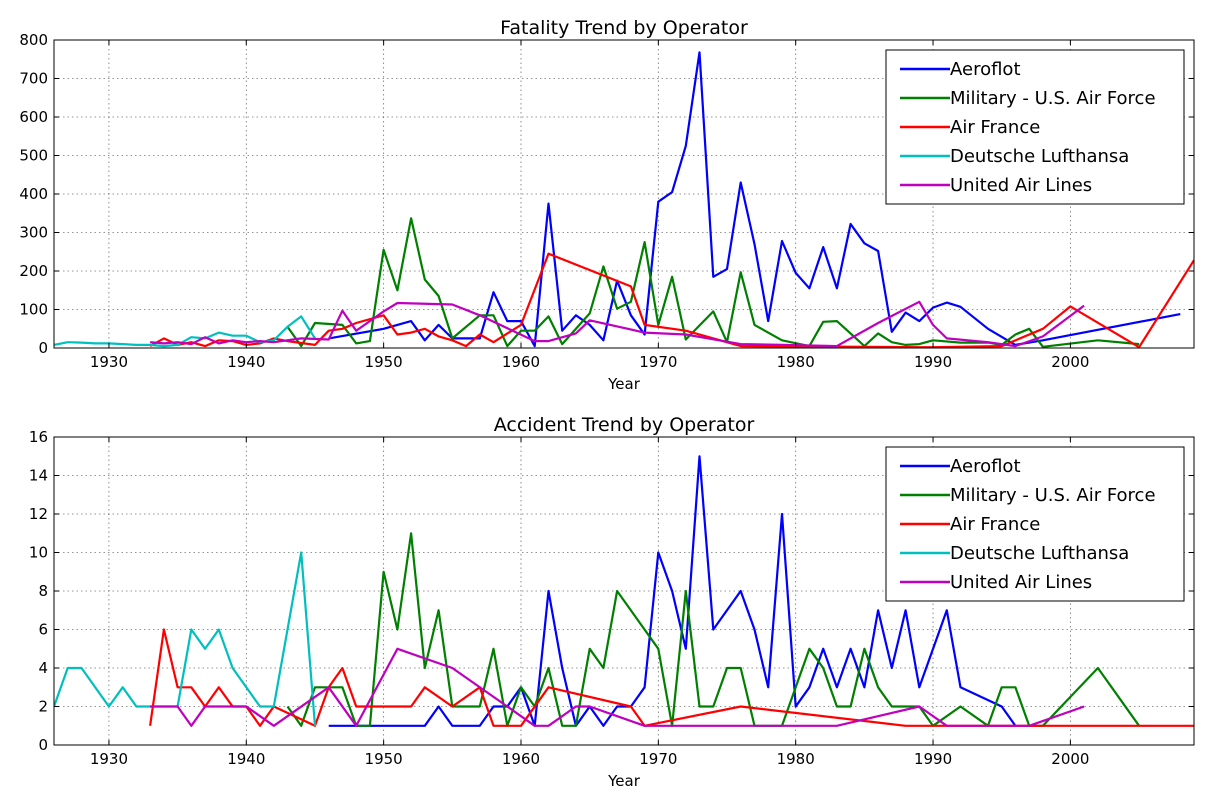 Image resolution: width=1212 pixels, height=812 pixels. What do you see at coordinates (43, 348) in the screenshot?
I see `fatality-ytick-label: 0` at bounding box center [43, 348].